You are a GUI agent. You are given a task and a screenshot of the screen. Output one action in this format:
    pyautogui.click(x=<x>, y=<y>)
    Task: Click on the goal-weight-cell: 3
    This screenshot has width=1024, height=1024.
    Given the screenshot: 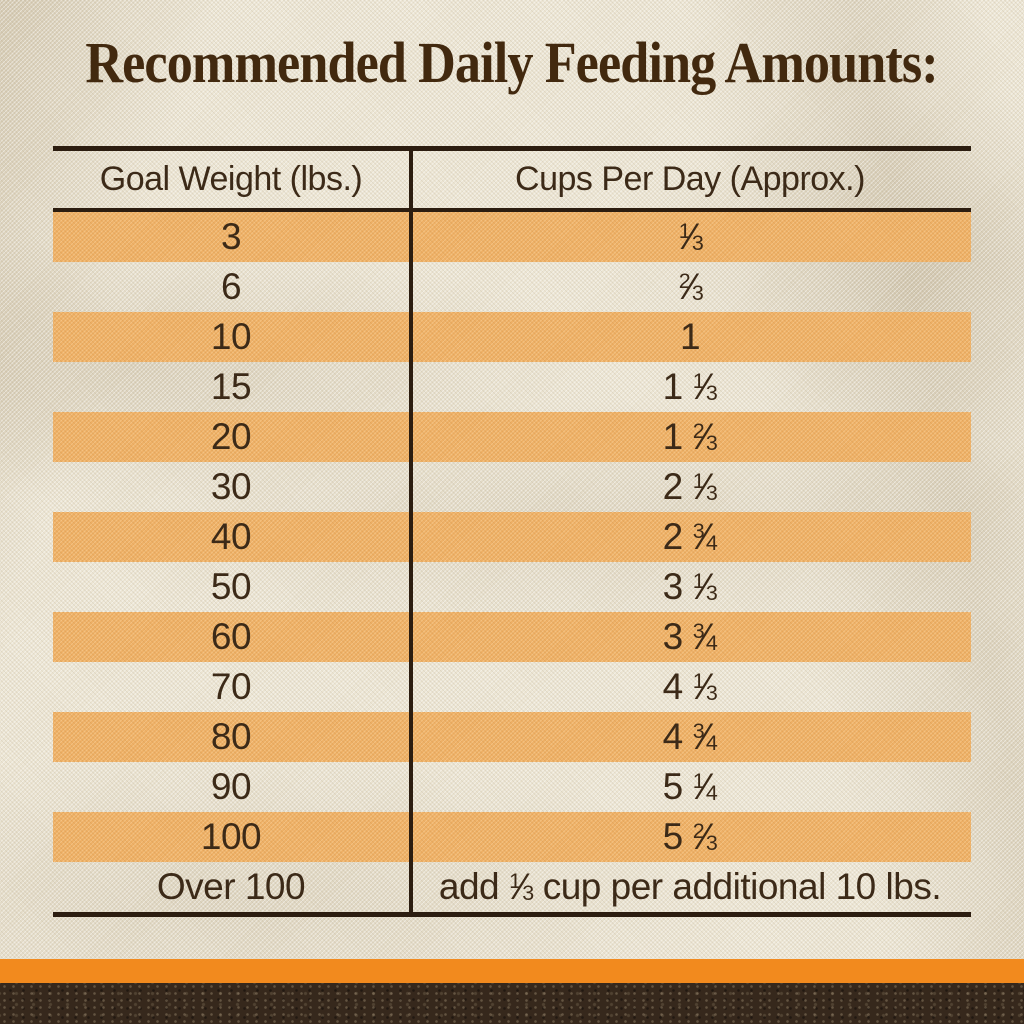 What is the action you would take?
    pyautogui.click(x=231, y=236)
    